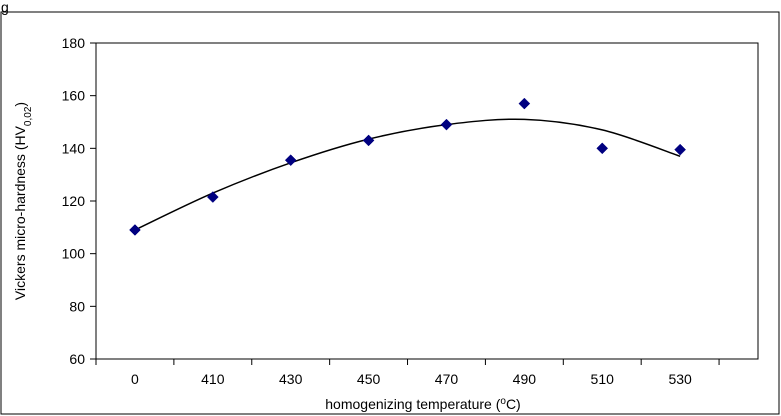 This screenshot has height=416, width=781. I want to click on x-tick-label: 410, so click(213, 379).